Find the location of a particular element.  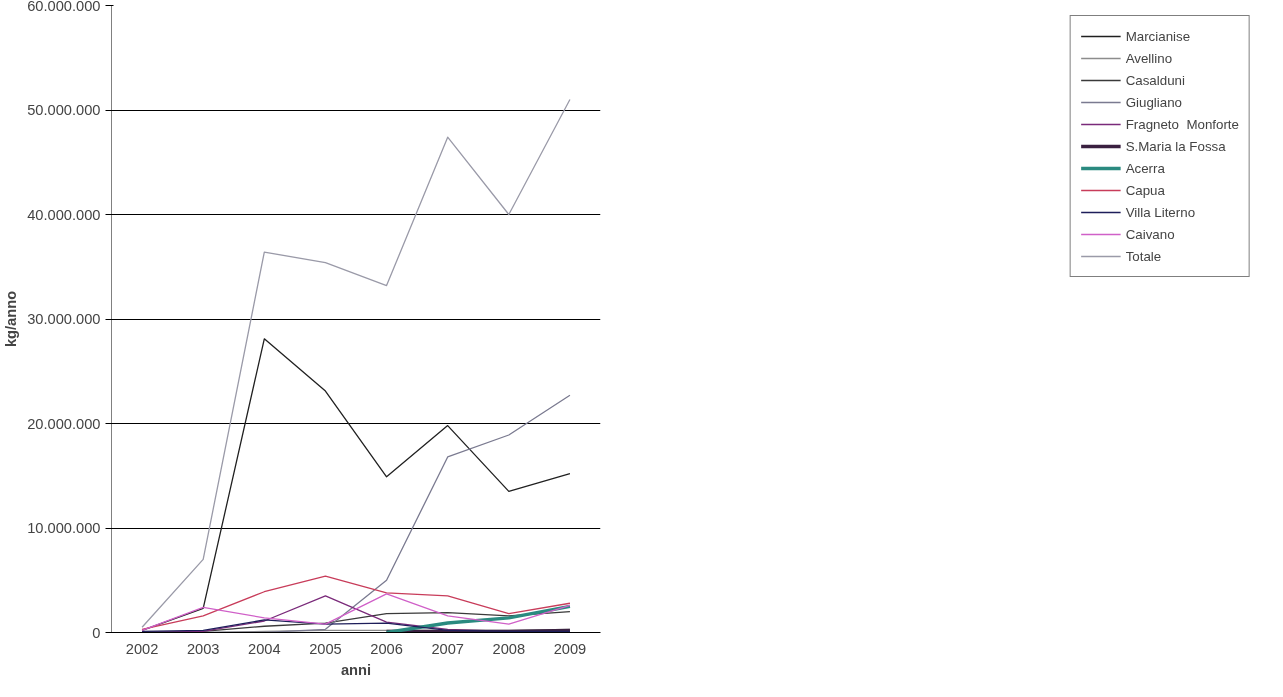

x-tick-label: 2004 is located at coordinates (264, 648).